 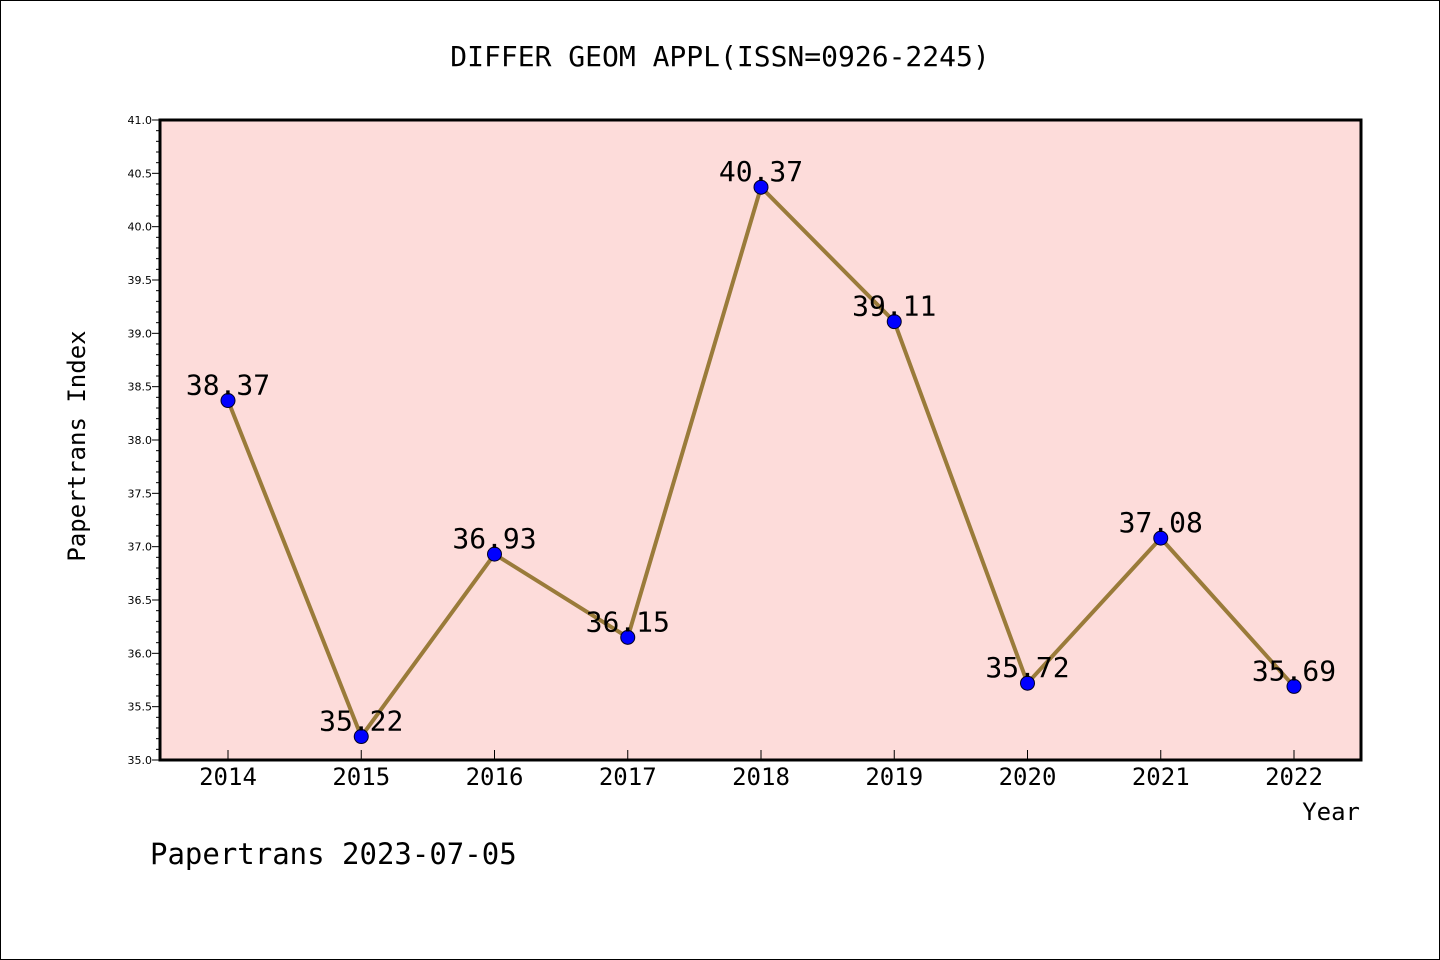 What do you see at coordinates (761, 171) in the screenshot?
I see `data-label: 40.37` at bounding box center [761, 171].